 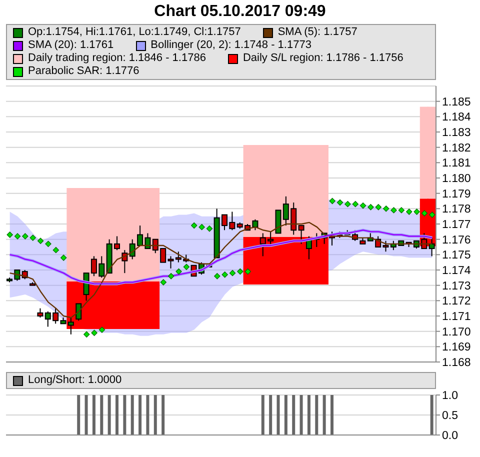 I want to click on legend-label: Op:1.1754, Hi:1.1761, Lo:1.1749, Cl:1.1757, so click(x=134, y=32).